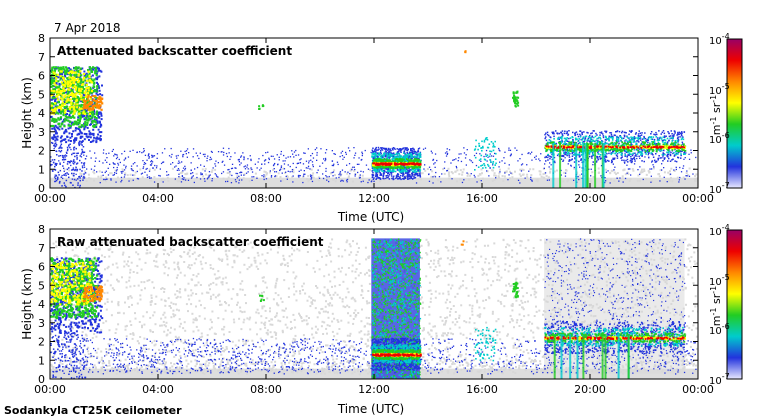  I want to click on bottom-colorbar: 10⁻⁴ 10⁻⁵ 10⁻⁶ 10⁻⁷ m-1 sr-1, so click(726, 305).